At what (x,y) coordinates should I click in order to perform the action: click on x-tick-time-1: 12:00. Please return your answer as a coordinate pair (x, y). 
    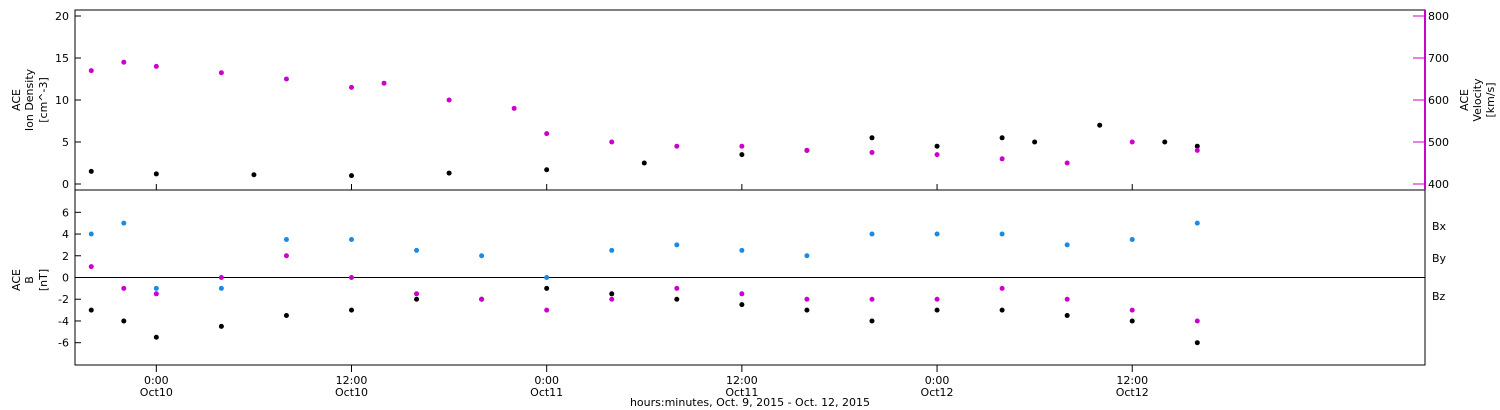
    Looking at the image, I should click on (352, 380).